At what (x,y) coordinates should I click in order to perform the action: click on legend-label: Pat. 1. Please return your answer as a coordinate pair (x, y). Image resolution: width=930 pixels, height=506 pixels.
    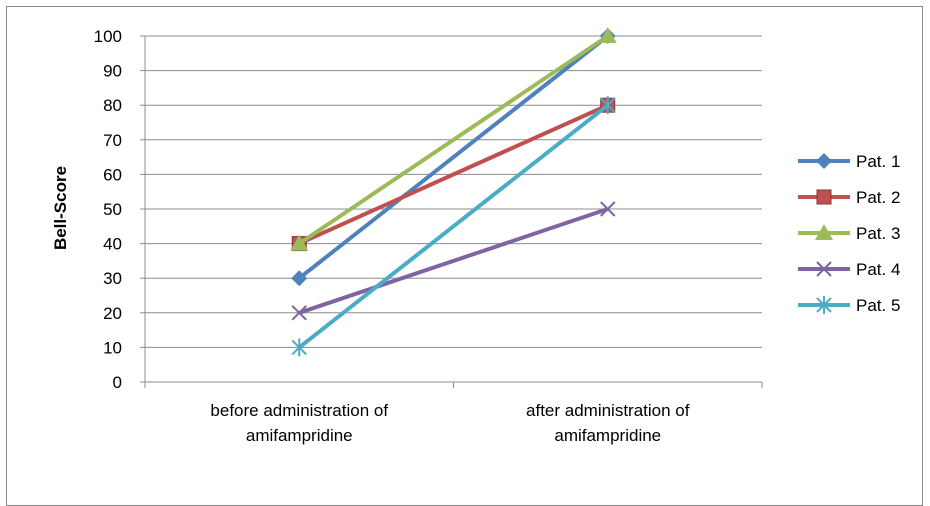
    Looking at the image, I should click on (878, 161).